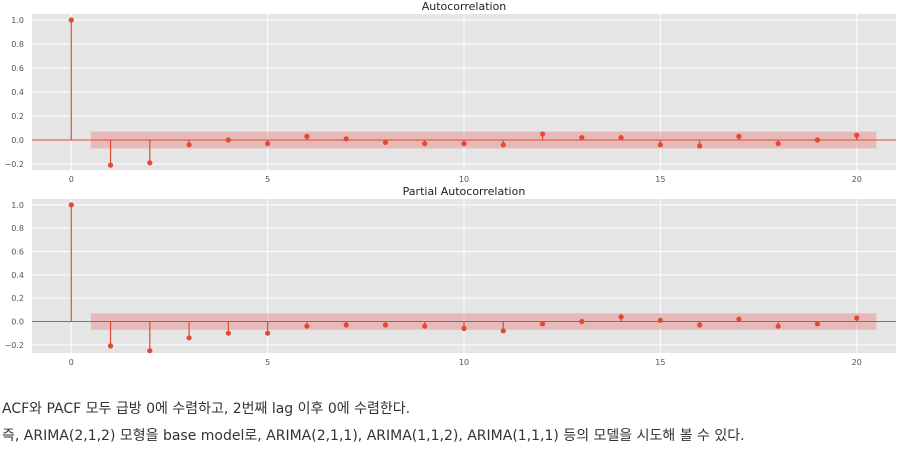 The width and height of the screenshot is (907, 464). I want to click on pacf-y-tick-label: −0.2, so click(14, 345).